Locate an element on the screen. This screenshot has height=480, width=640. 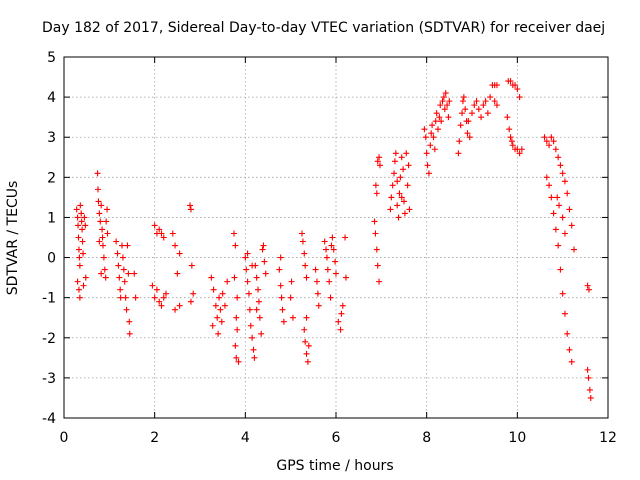
y-tick-label: 2 is located at coordinates (51, 178).